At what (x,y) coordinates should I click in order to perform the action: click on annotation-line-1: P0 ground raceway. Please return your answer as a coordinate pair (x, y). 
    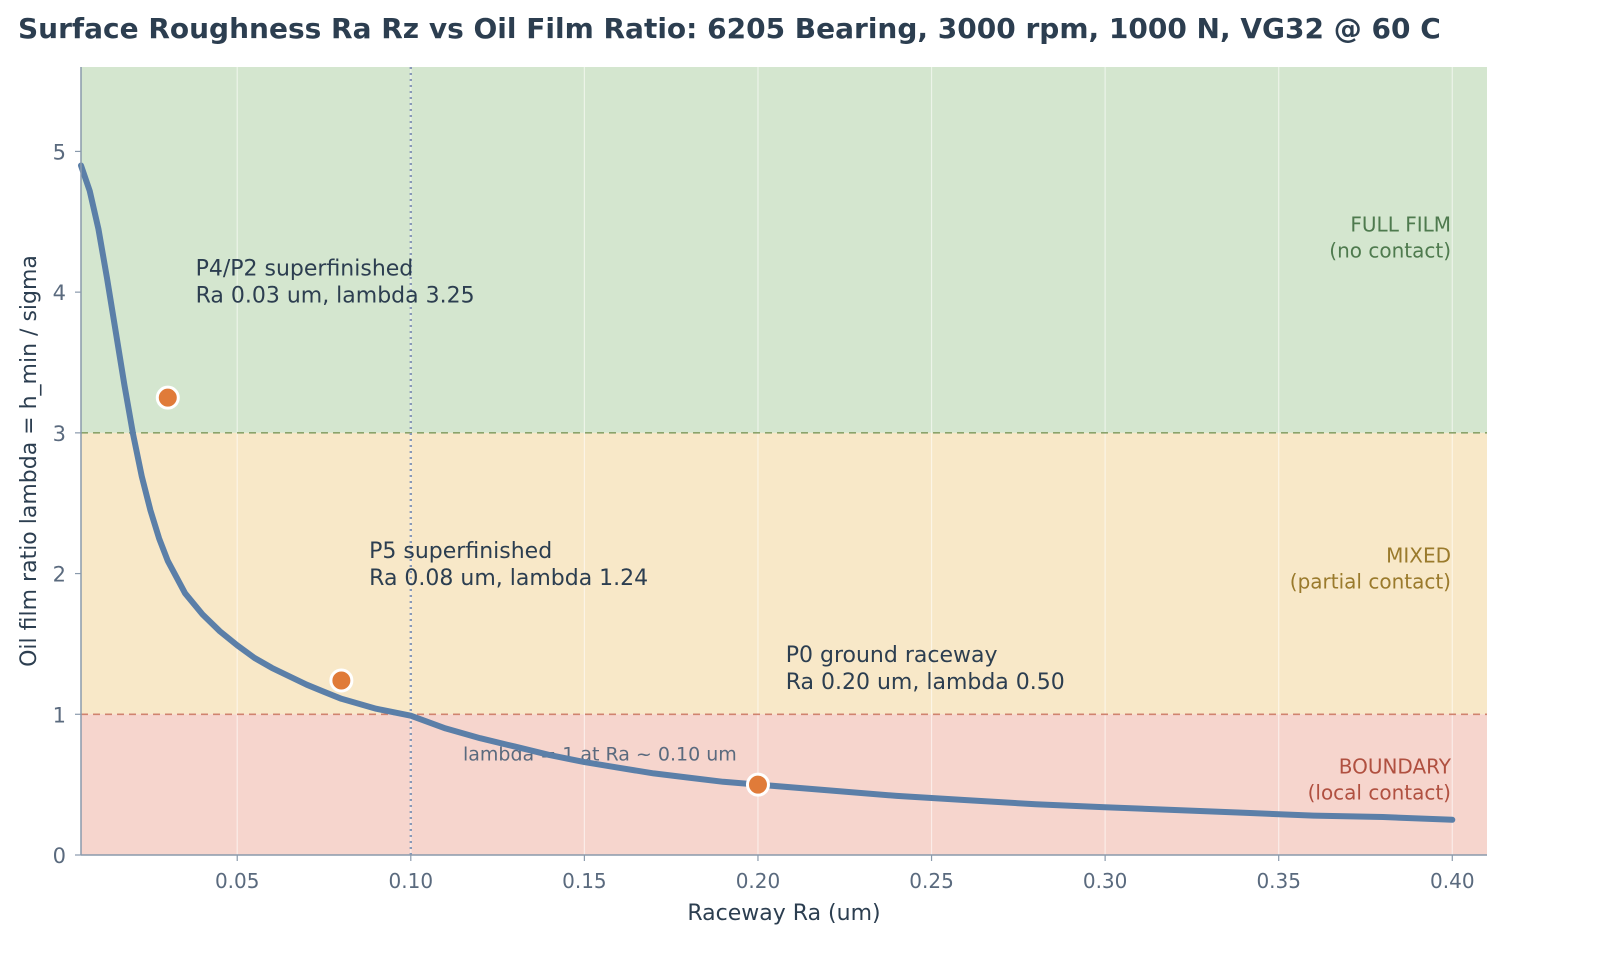
    Looking at the image, I should click on (892, 655).